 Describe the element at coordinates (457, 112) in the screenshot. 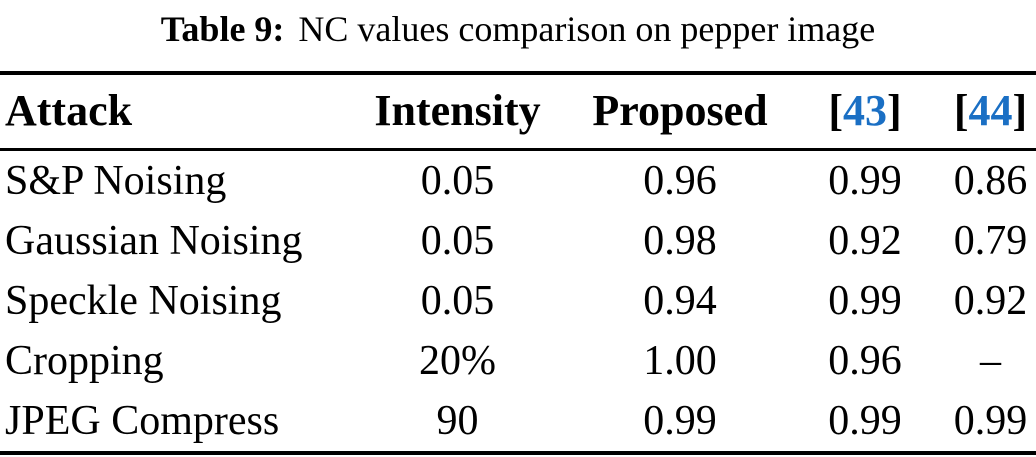

I see `header-intensity: Intensity` at that location.